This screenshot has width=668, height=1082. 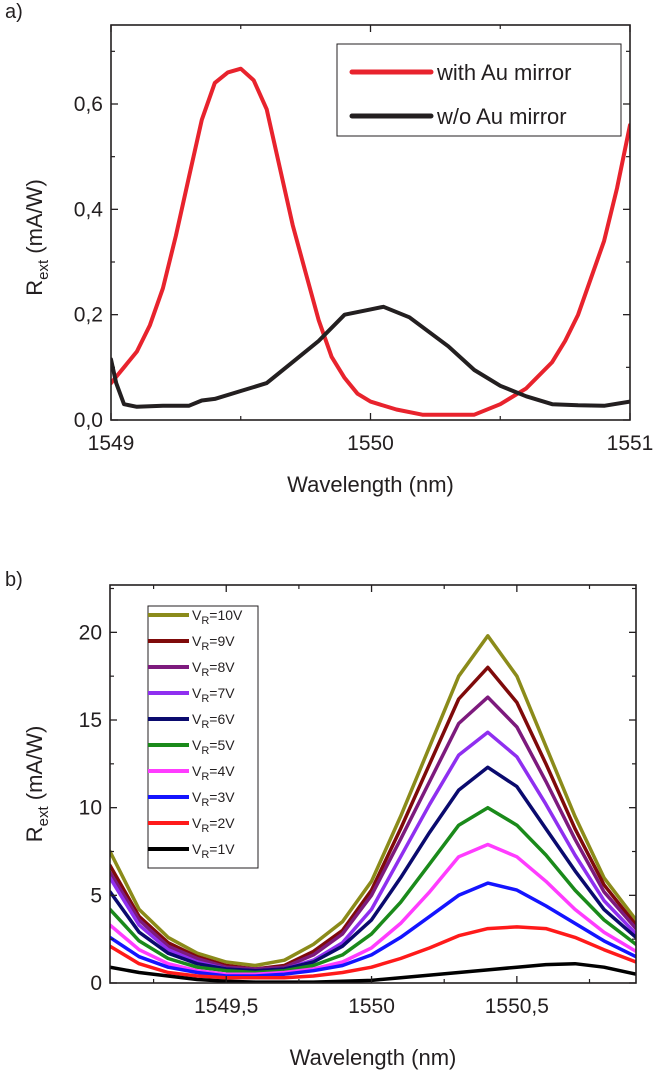 What do you see at coordinates (226, 1006) in the screenshot?
I see `x-tick-label: 1549,5` at bounding box center [226, 1006].